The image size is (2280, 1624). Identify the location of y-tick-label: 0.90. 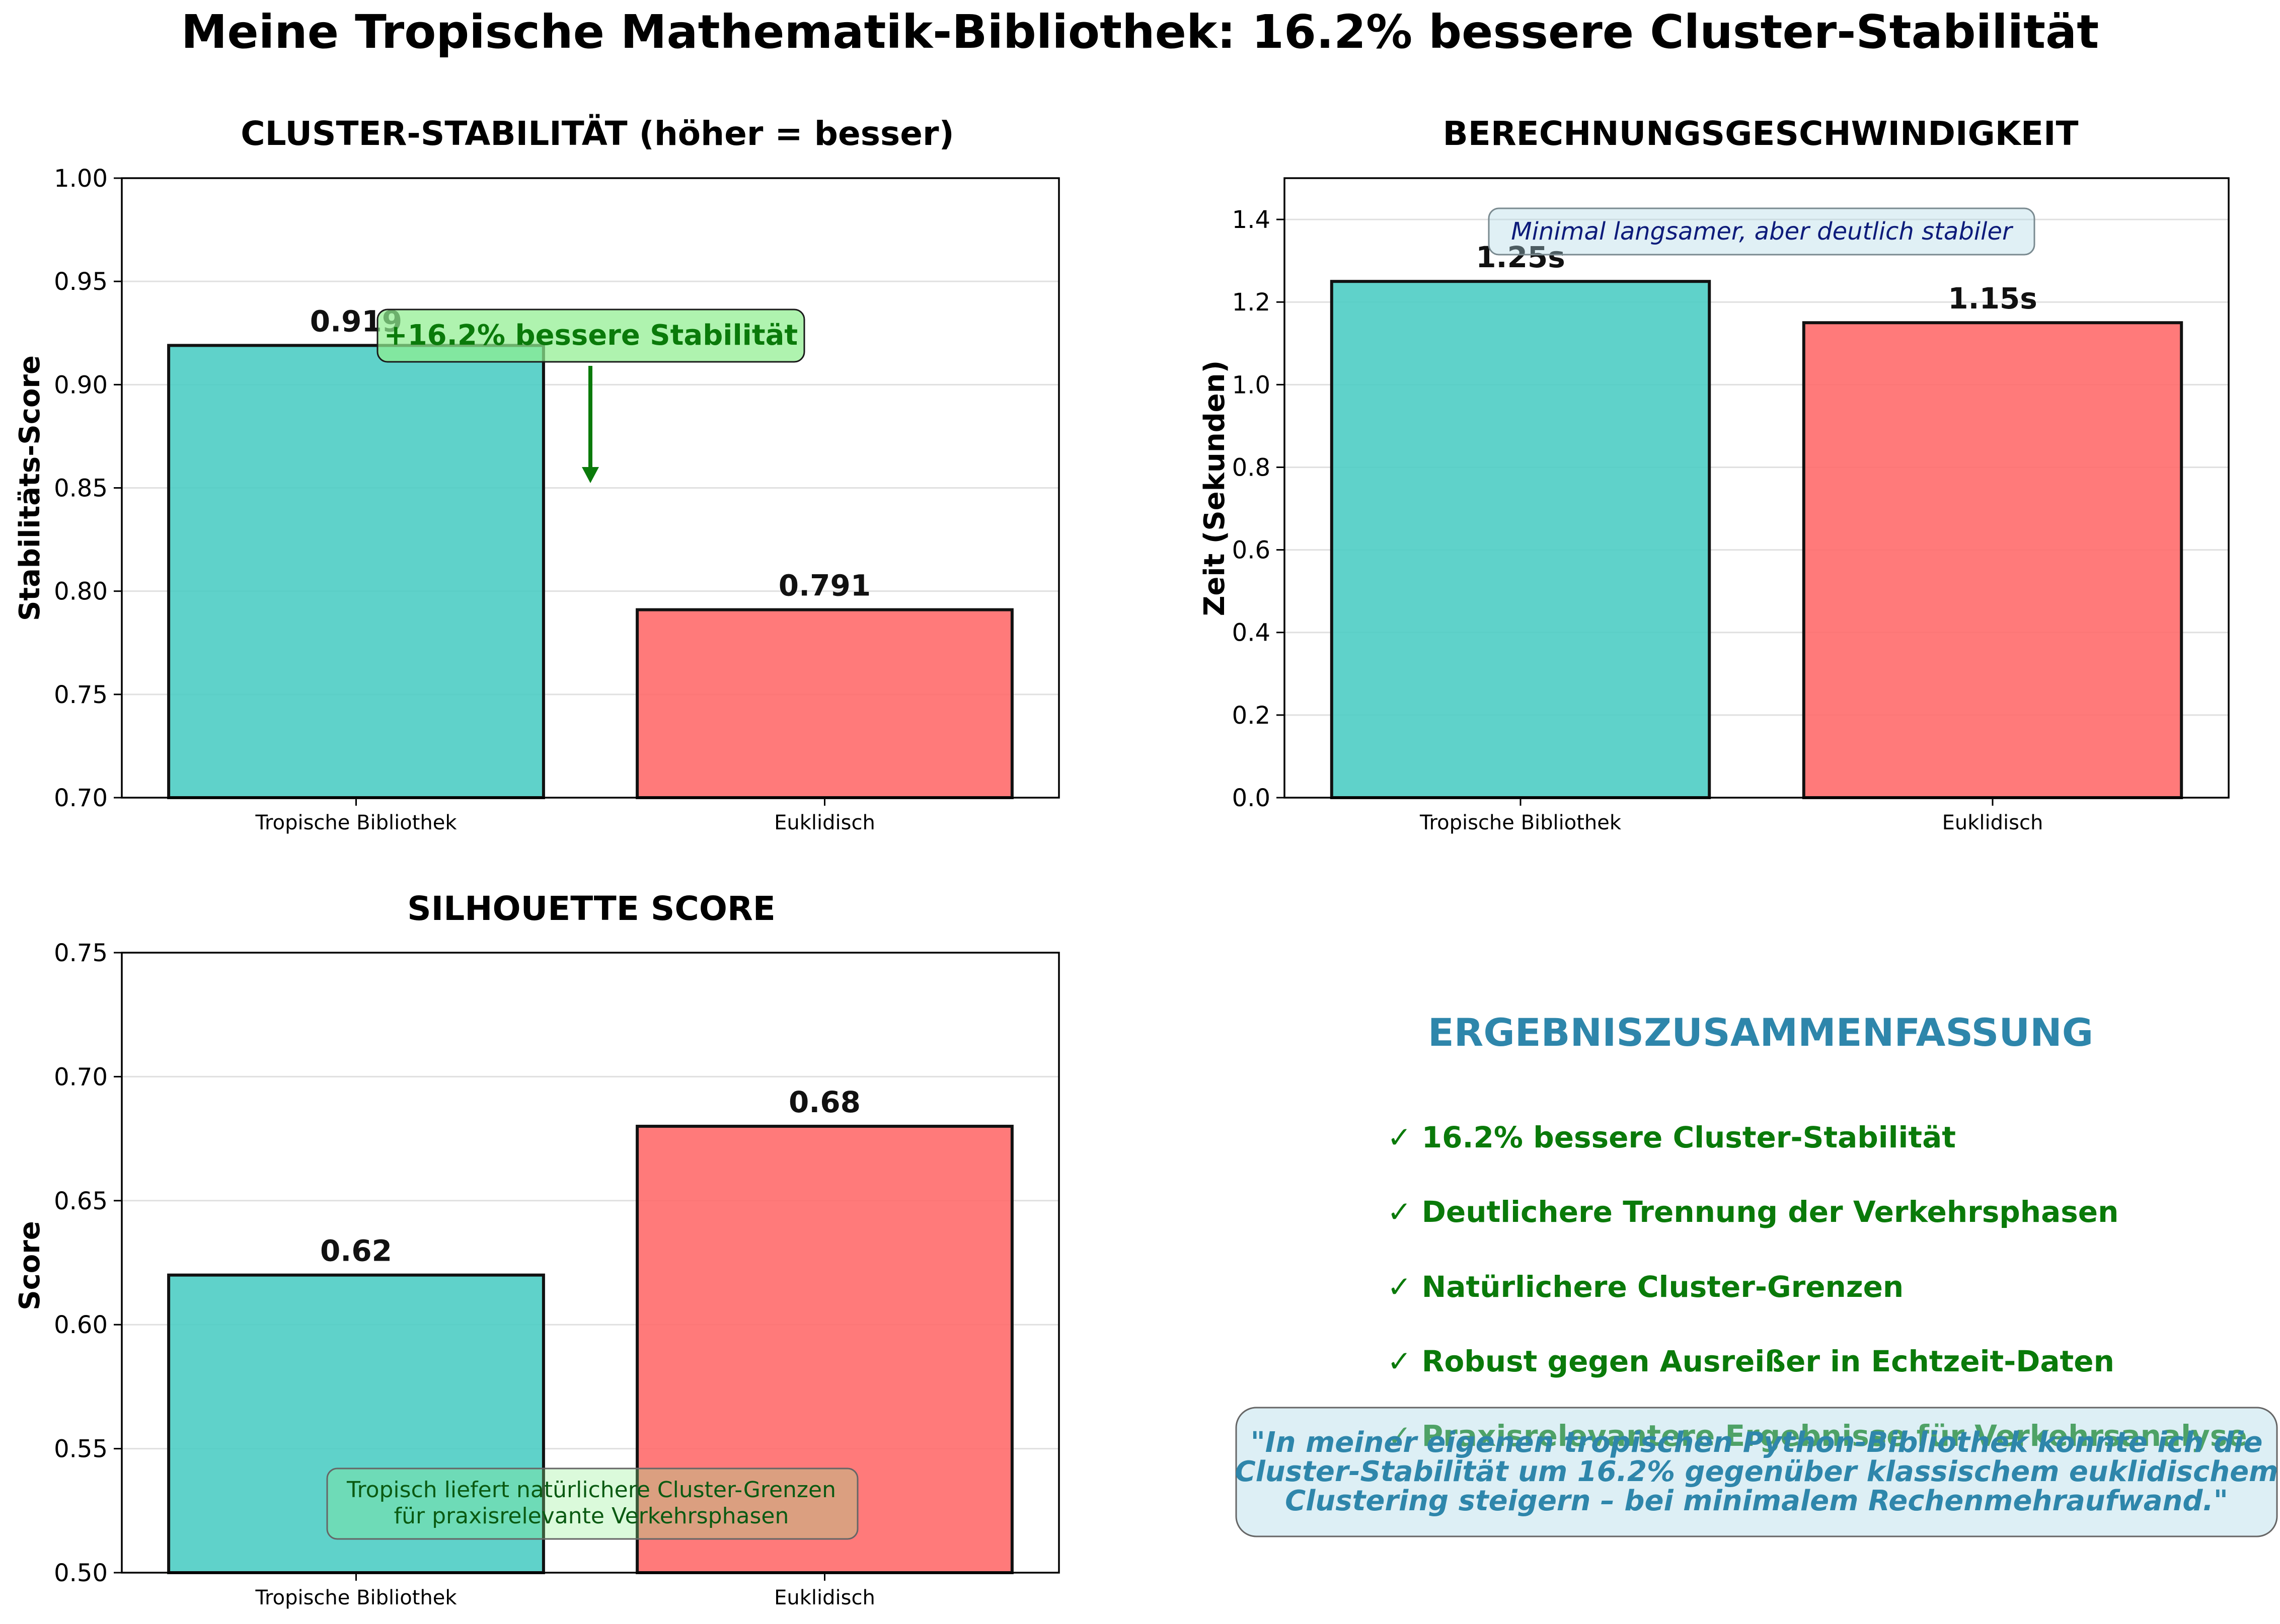
(81, 385).